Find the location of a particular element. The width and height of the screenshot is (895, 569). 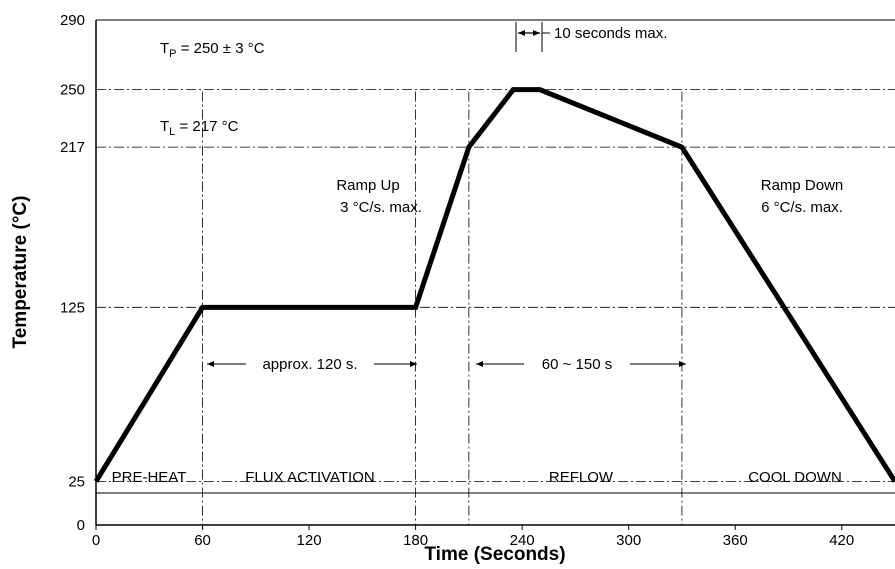

y-tick-label: 250 is located at coordinates (72, 90).